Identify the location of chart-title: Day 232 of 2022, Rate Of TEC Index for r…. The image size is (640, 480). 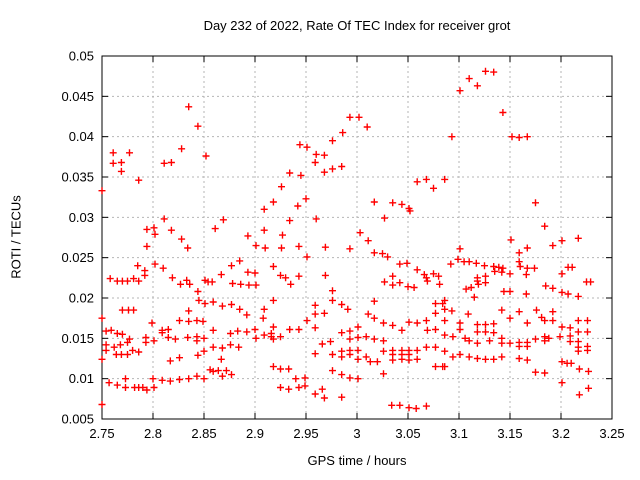
(357, 25).